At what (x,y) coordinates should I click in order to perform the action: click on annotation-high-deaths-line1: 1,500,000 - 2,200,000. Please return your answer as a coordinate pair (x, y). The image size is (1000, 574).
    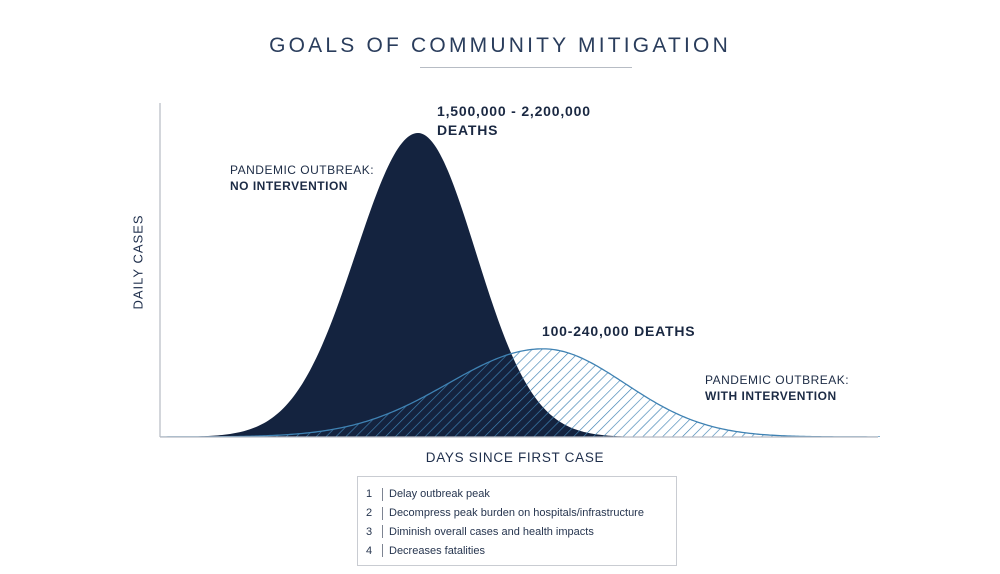
    Looking at the image, I should click on (514, 111).